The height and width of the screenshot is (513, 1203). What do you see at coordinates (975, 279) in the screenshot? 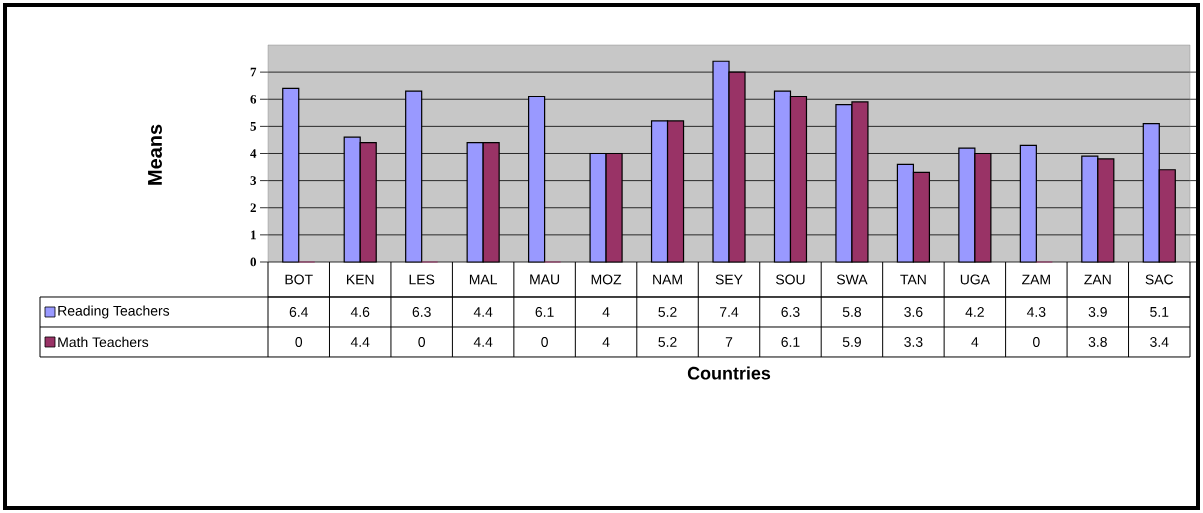
I see `x-tick-label: UGA` at bounding box center [975, 279].